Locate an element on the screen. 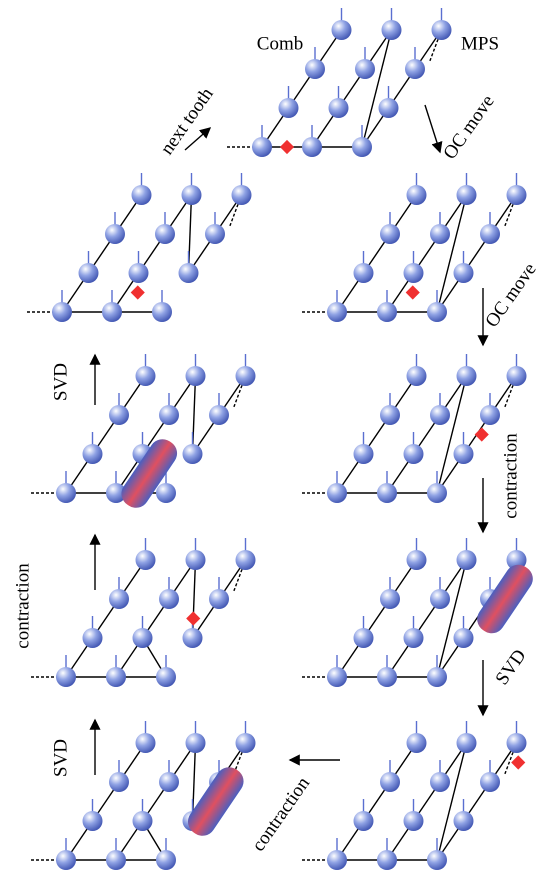  merged-tensor is located at coordinates (215, 801).